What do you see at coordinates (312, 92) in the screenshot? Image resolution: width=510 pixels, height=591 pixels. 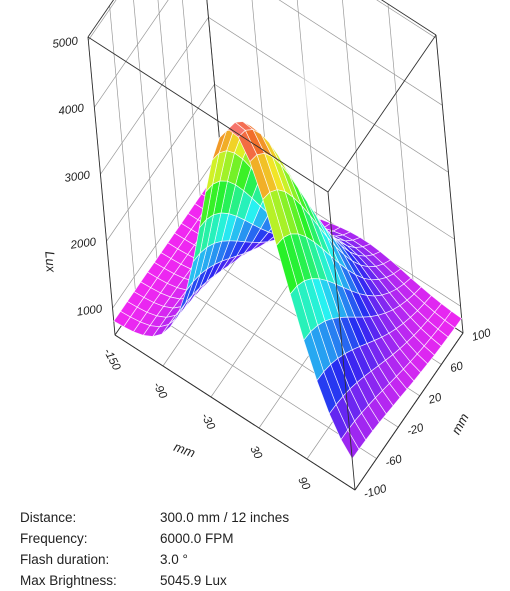 I see `surface-highlight` at bounding box center [312, 92].